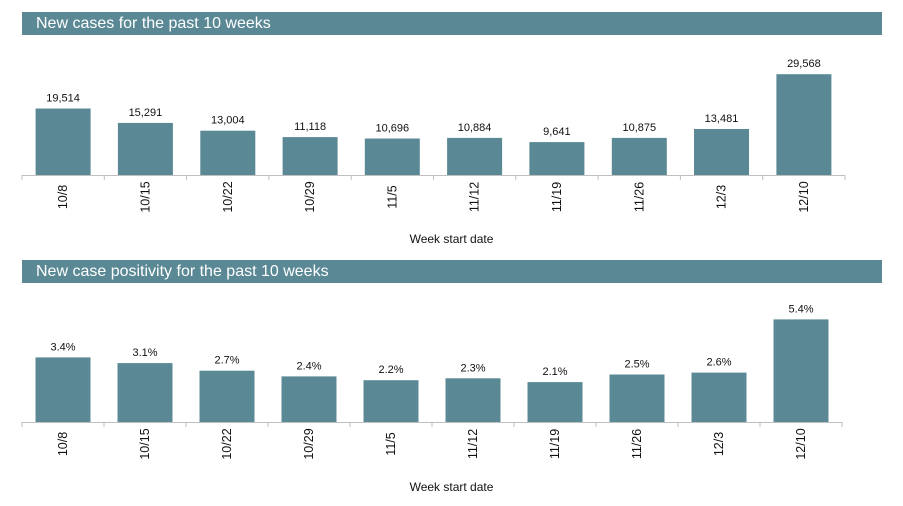 Image resolution: width=903 pixels, height=506 pixels. I want to click on value-label: 10,696, so click(392, 129).